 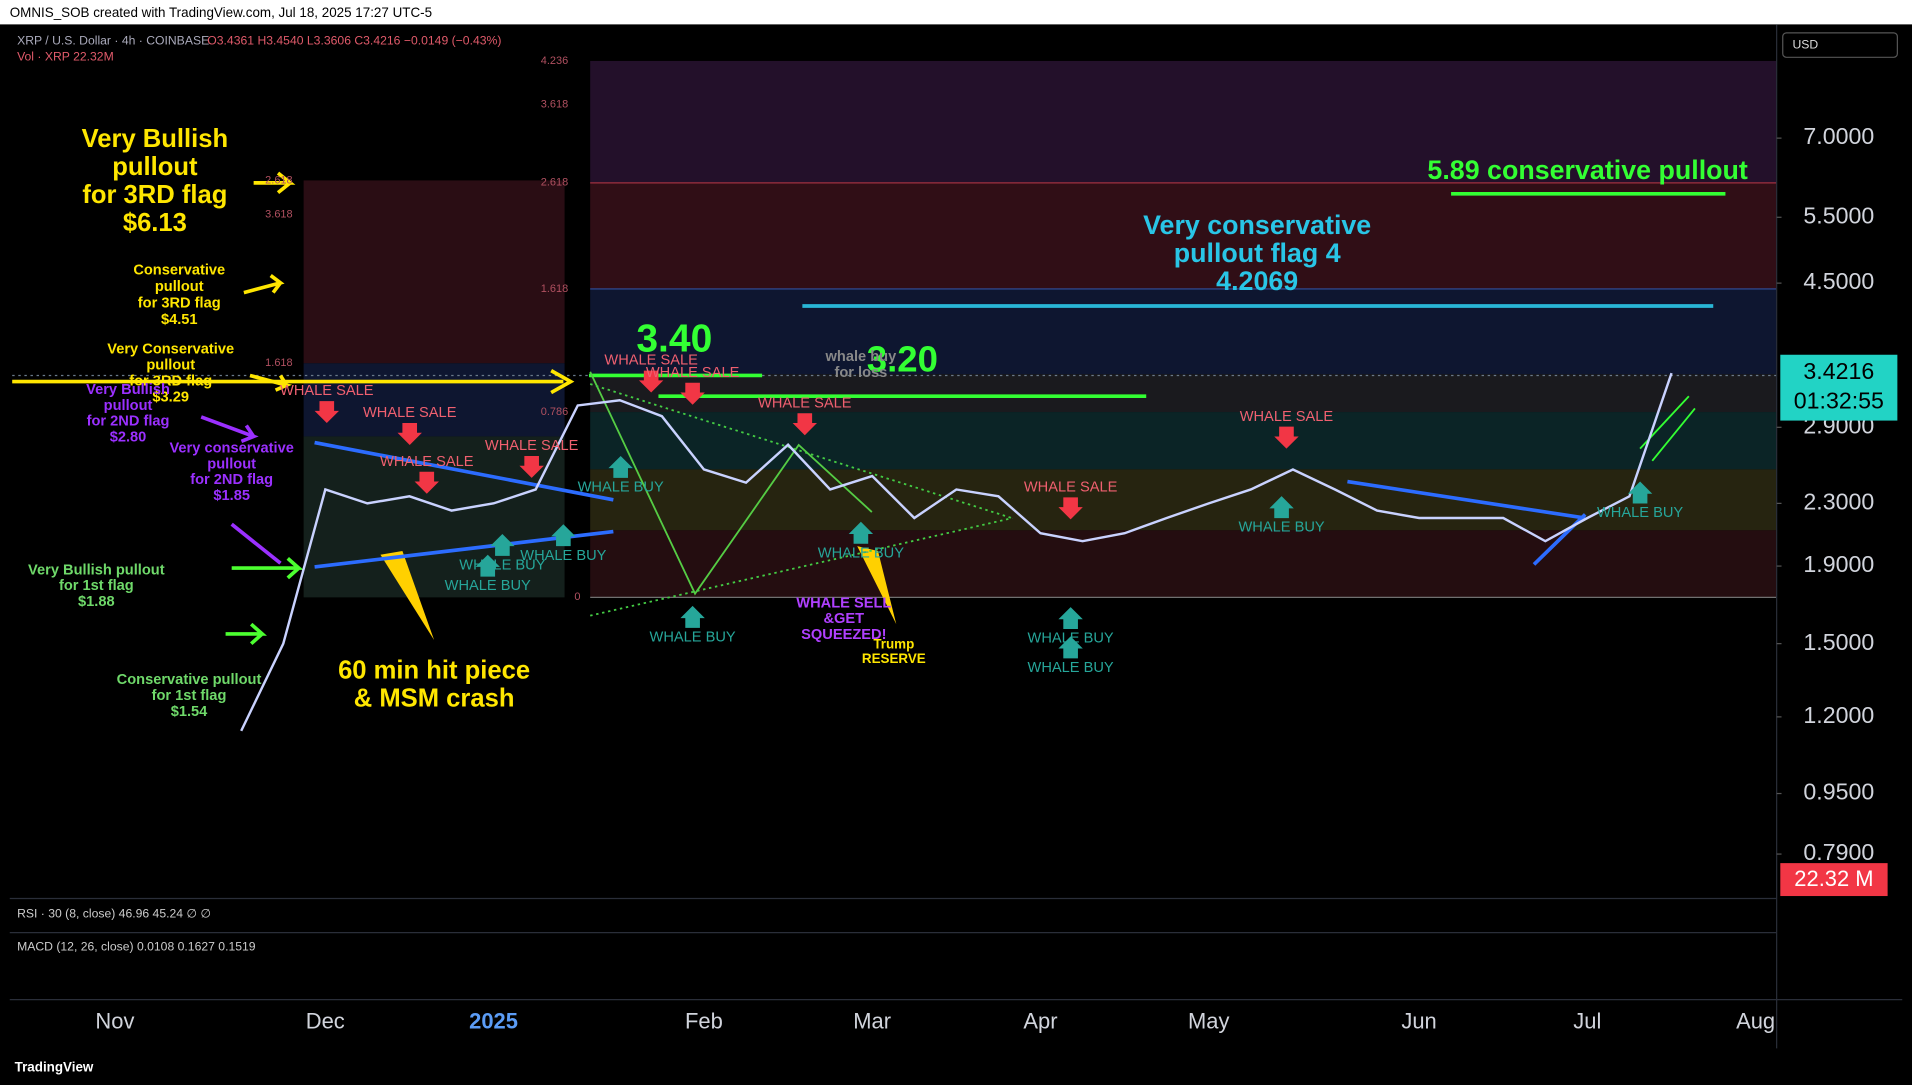 I want to click on annotation: 60 min hit piece, so click(x=434, y=670).